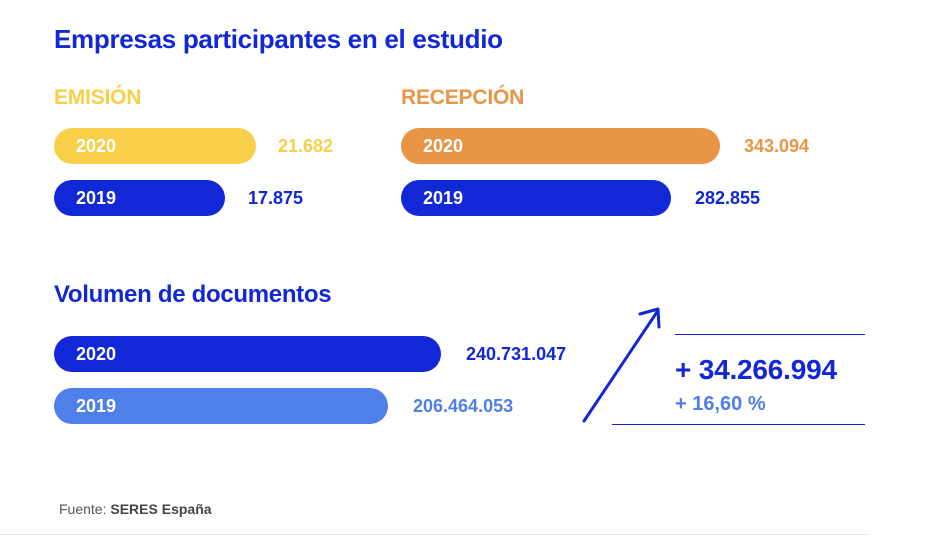 The width and height of the screenshot is (944, 537). Describe the element at coordinates (728, 198) in the screenshot. I see `value-label: 282.855` at that location.